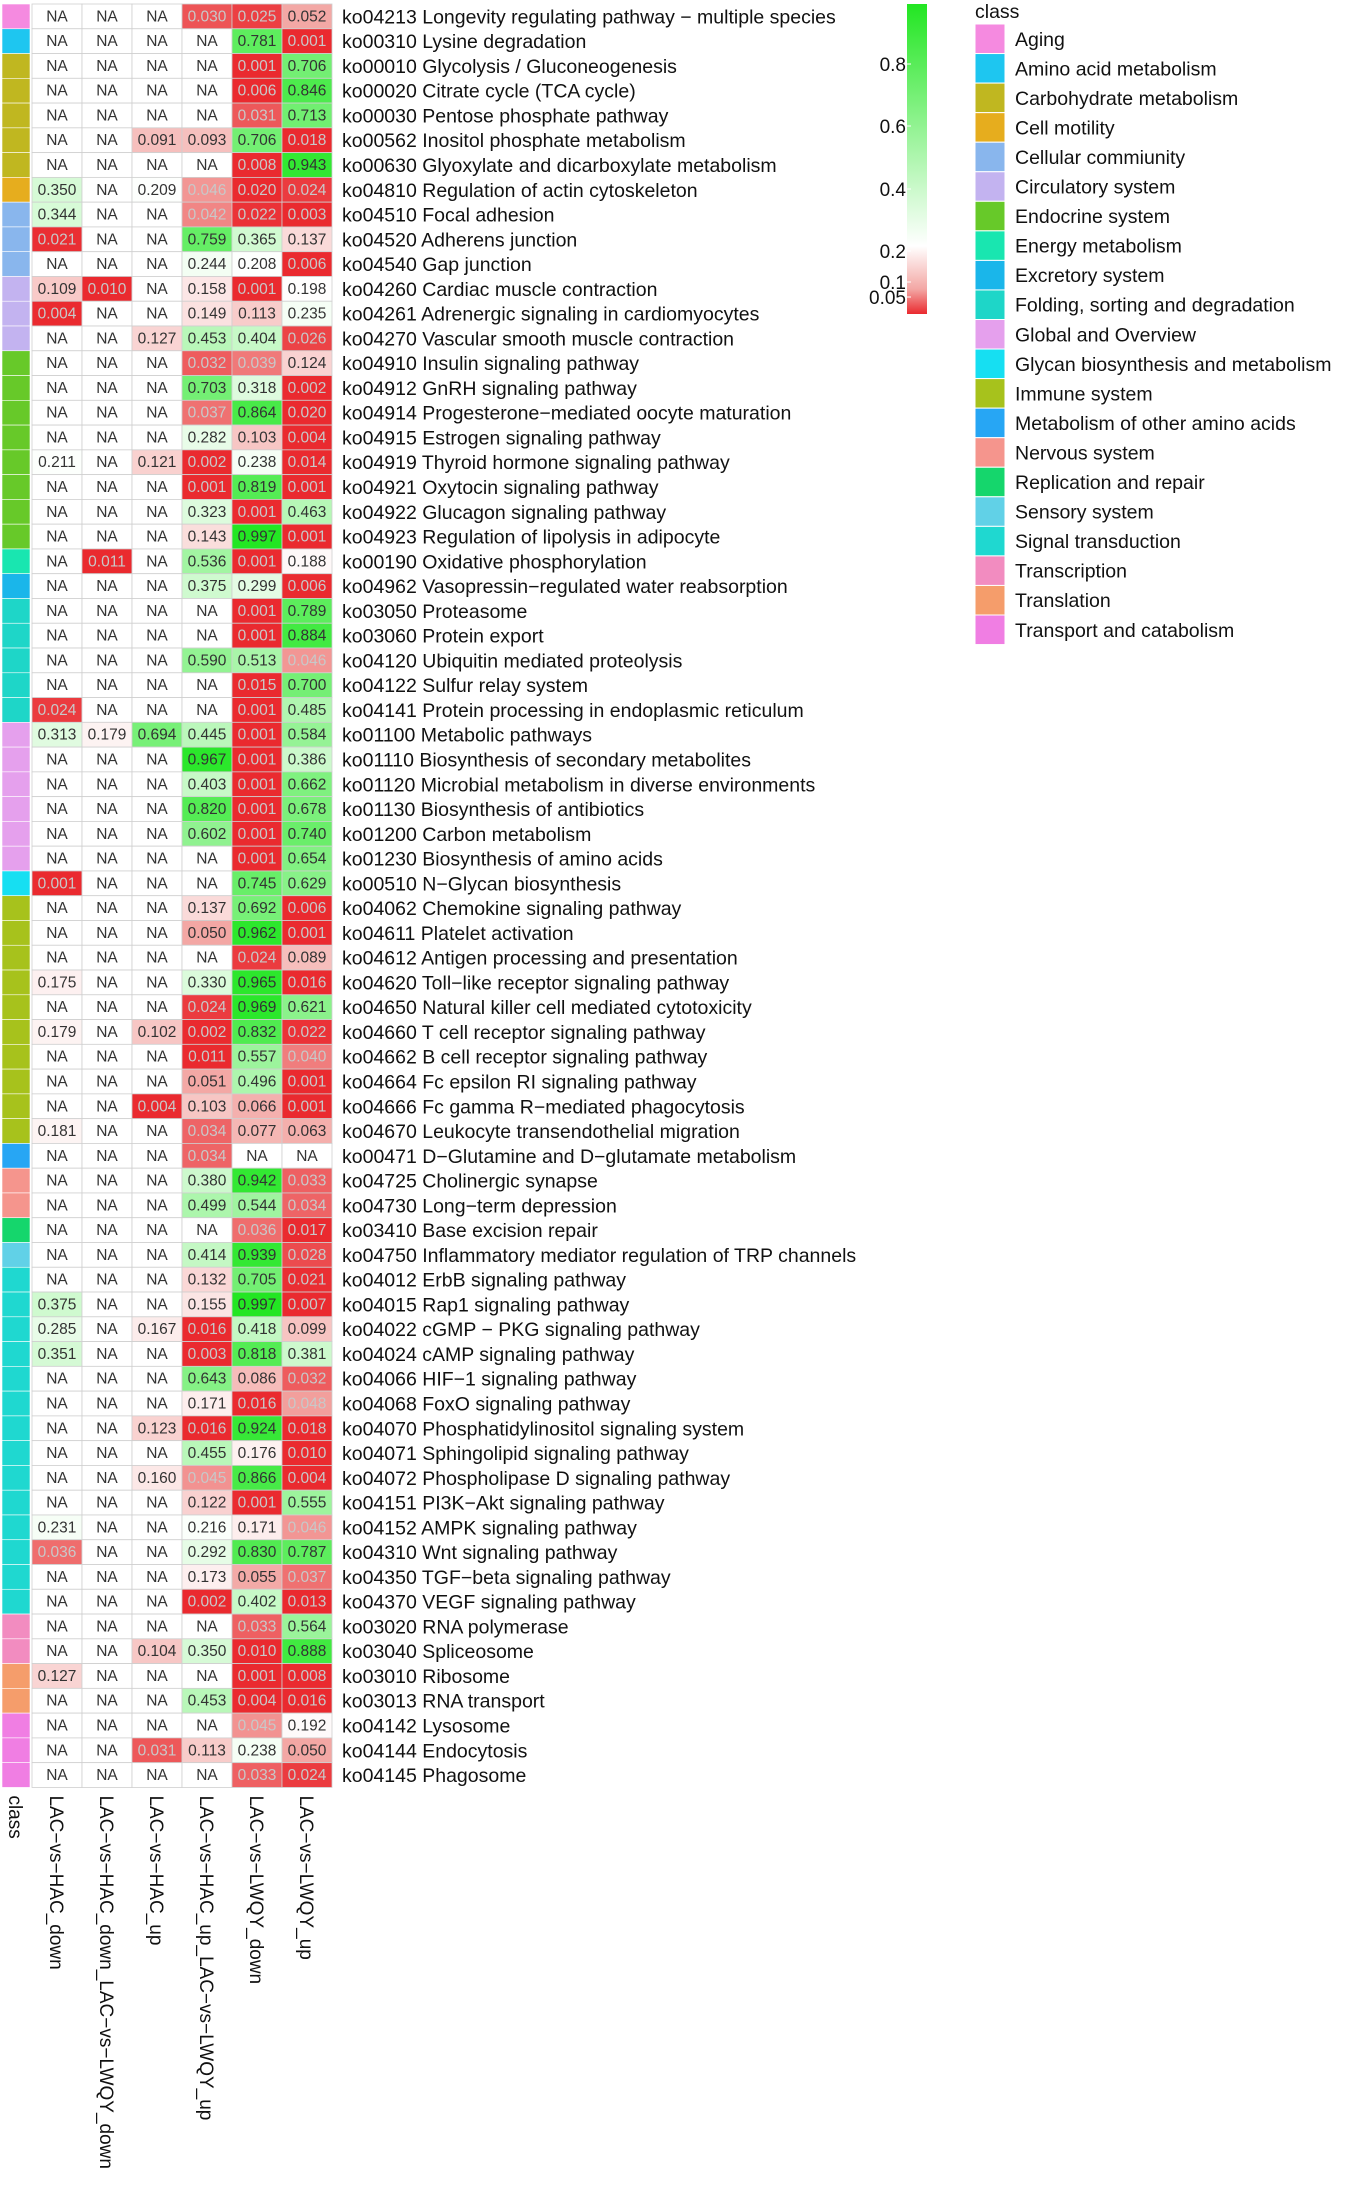 This screenshot has height=2198, width=1355. I want to click on cell-value: 0.584, so click(307, 735).